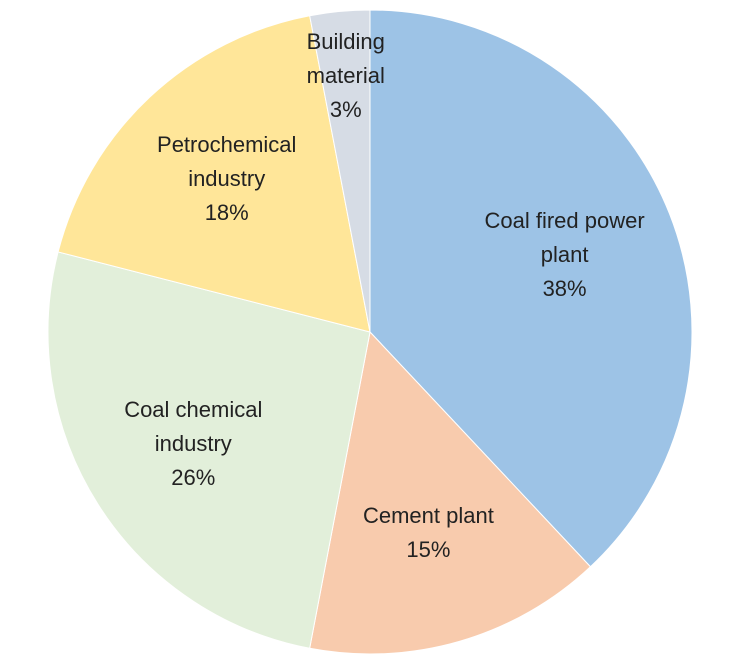  I want to click on slice-label: Coal fired power plant 38%, so click(565, 255).